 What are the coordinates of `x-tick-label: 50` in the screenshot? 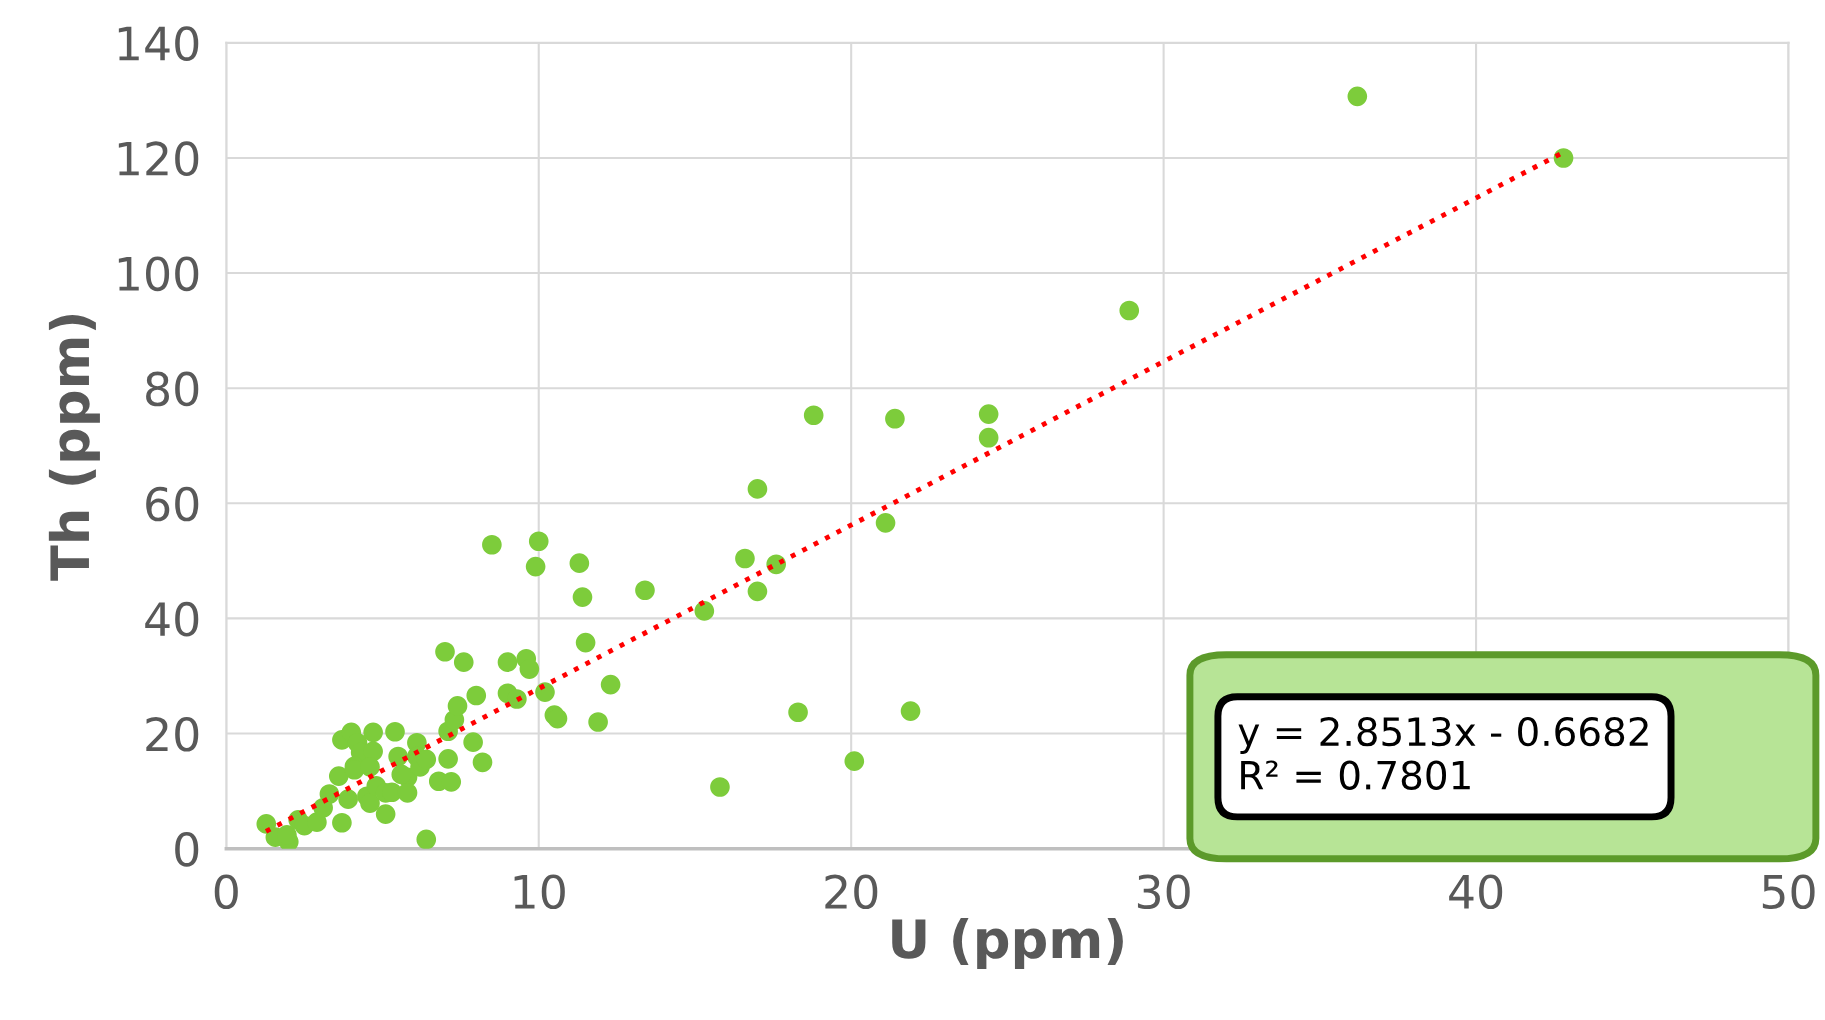 It's located at (1788, 892).